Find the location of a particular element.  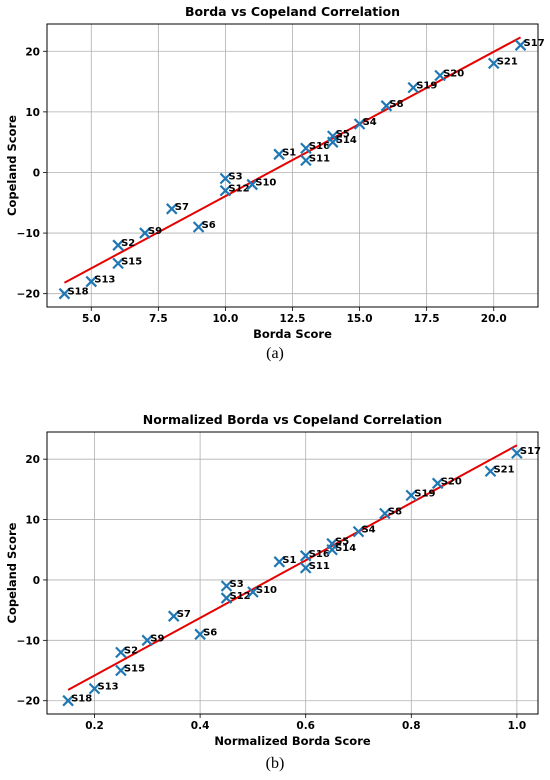

x-axis-label: Normalized Borda Score is located at coordinates (292, 741).